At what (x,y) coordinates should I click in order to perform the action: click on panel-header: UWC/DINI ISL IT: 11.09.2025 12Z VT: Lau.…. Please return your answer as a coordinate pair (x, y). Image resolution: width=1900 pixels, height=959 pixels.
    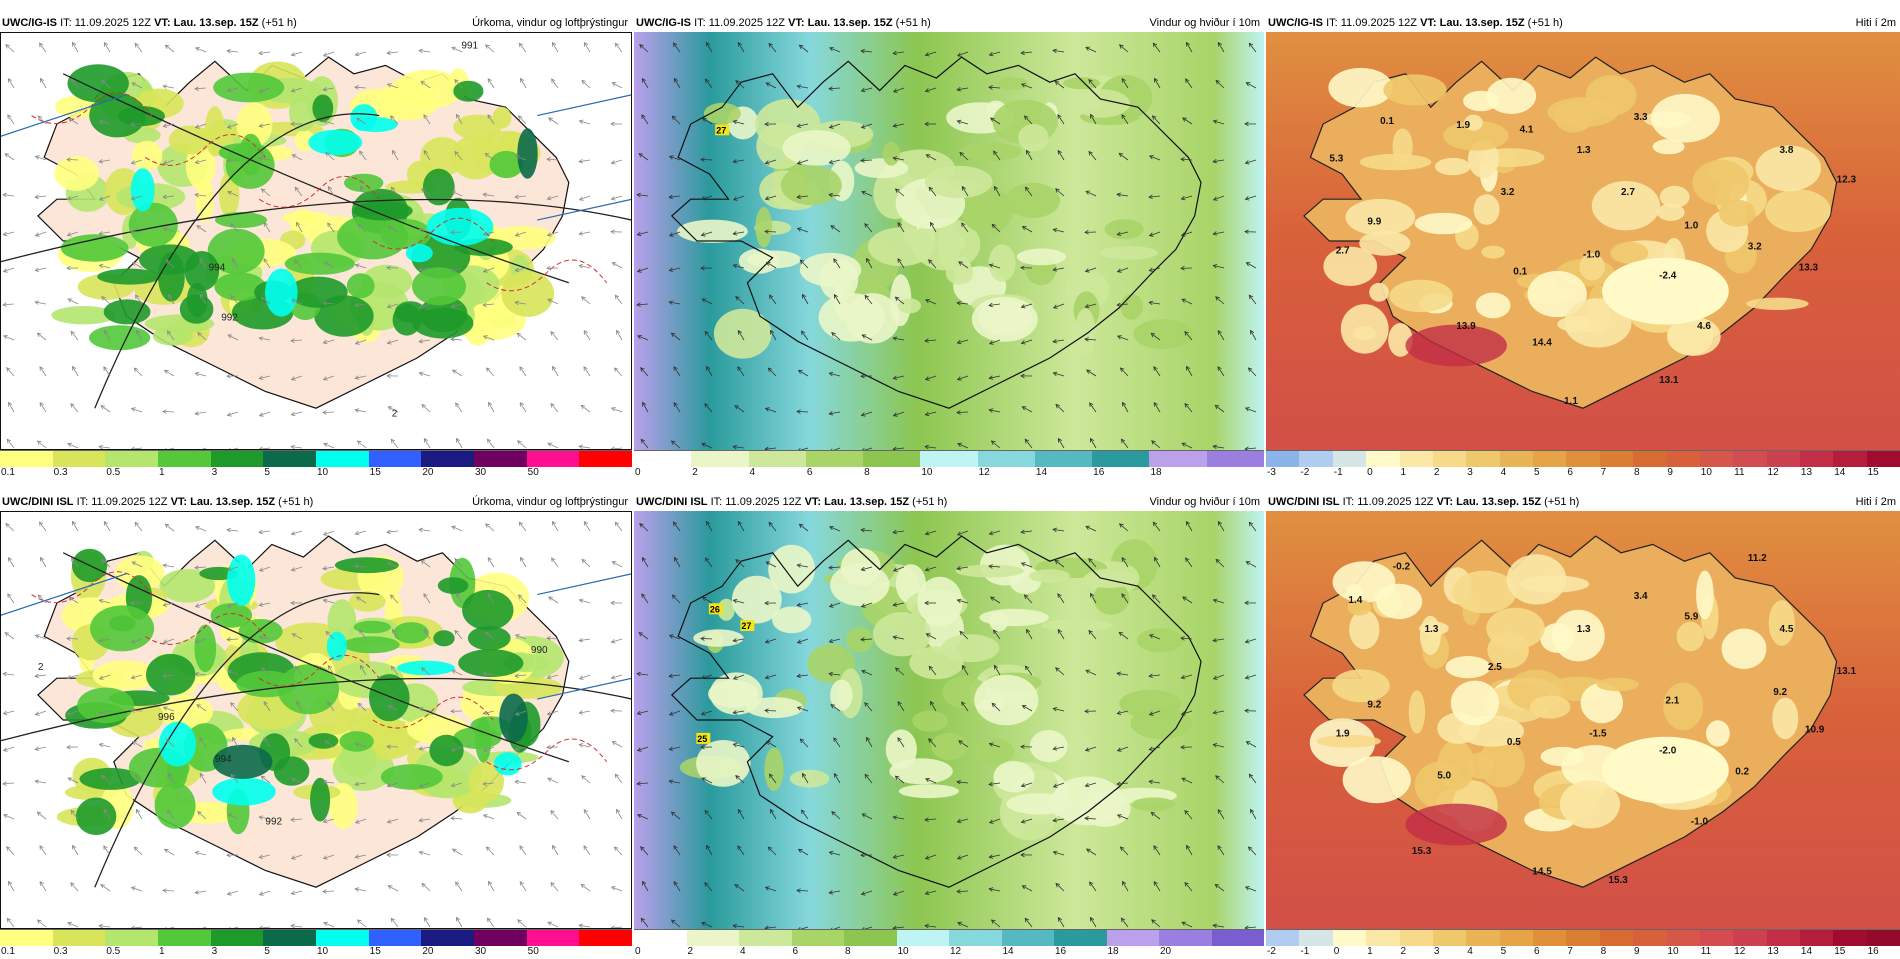
    Looking at the image, I should click on (1583, 502).